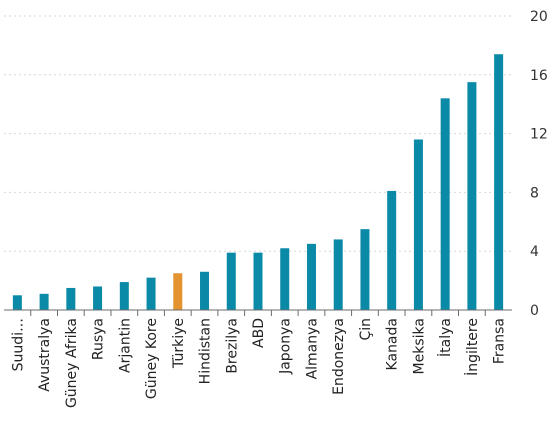 The height and width of the screenshot is (430, 558). I want to click on category-label: İtalya, so click(445, 337).